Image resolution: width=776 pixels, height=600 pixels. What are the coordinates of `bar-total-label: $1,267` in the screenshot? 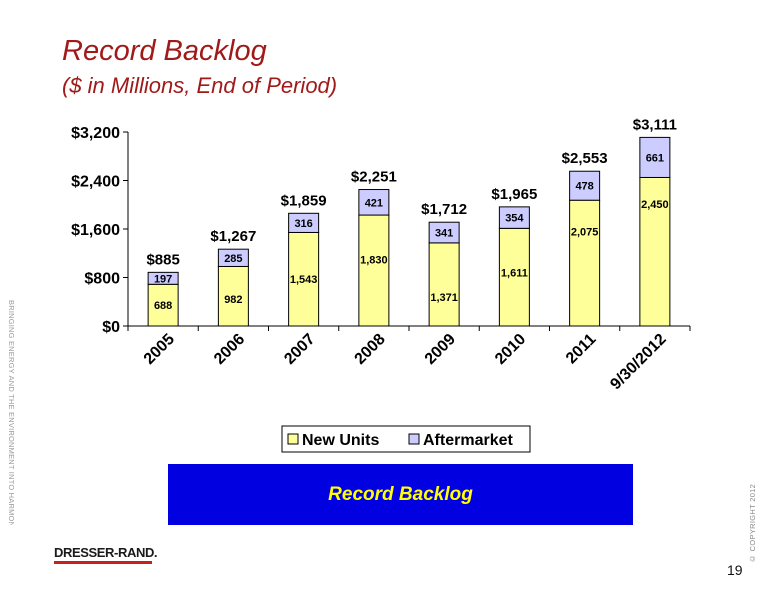 It's located at (233, 236).